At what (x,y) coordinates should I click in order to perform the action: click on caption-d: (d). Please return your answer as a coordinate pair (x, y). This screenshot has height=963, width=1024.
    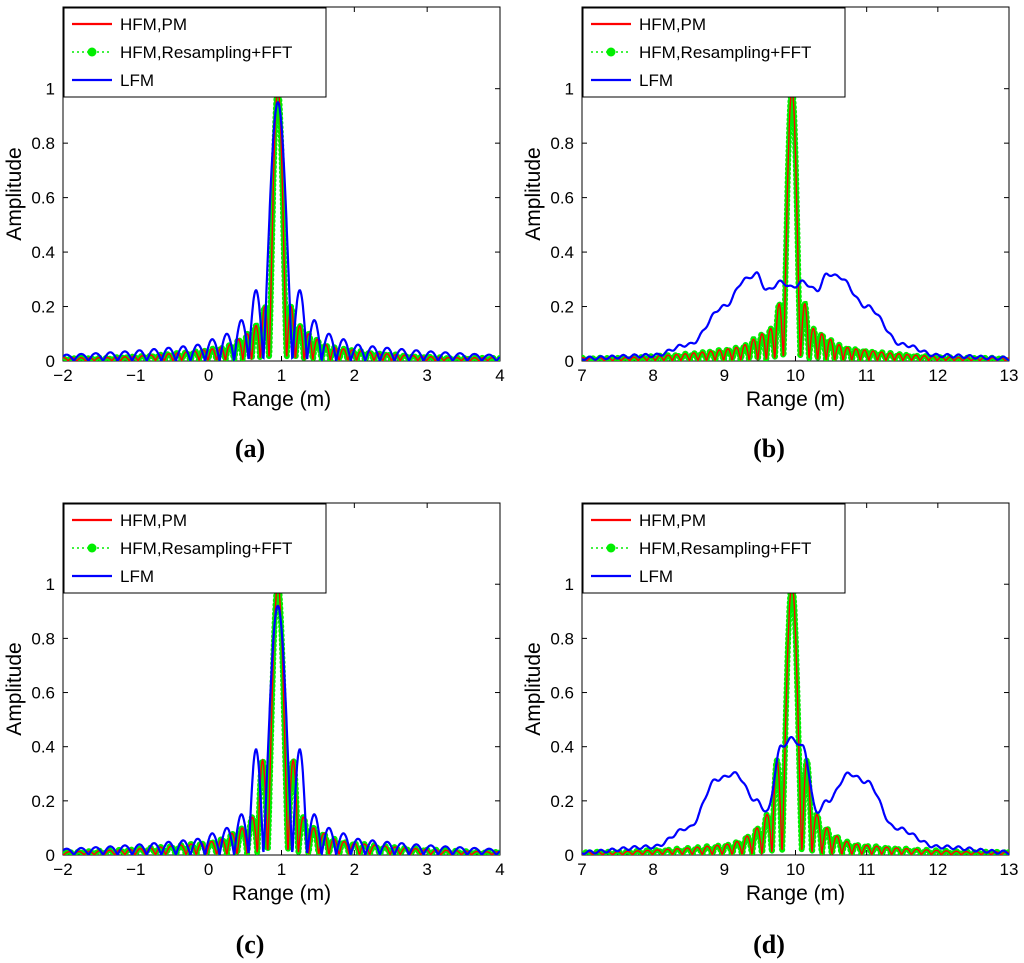
    Looking at the image, I should click on (769, 944).